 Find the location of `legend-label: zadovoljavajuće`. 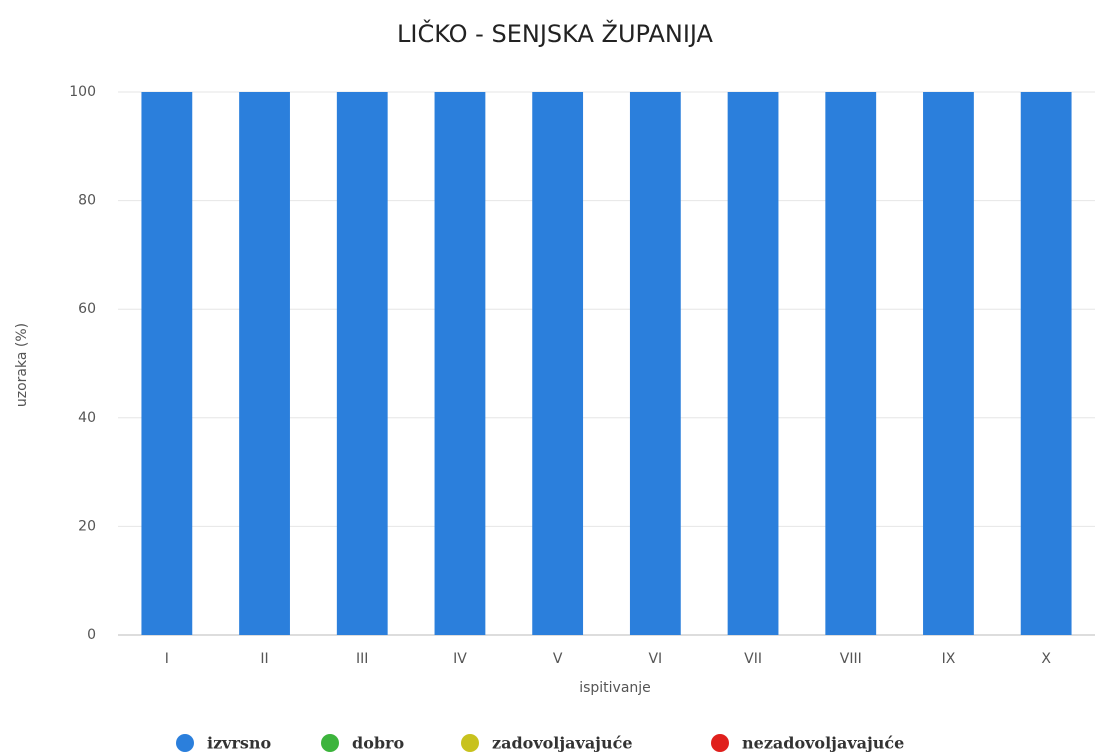

legend-label: zadovoljavajuće is located at coordinates (562, 743).